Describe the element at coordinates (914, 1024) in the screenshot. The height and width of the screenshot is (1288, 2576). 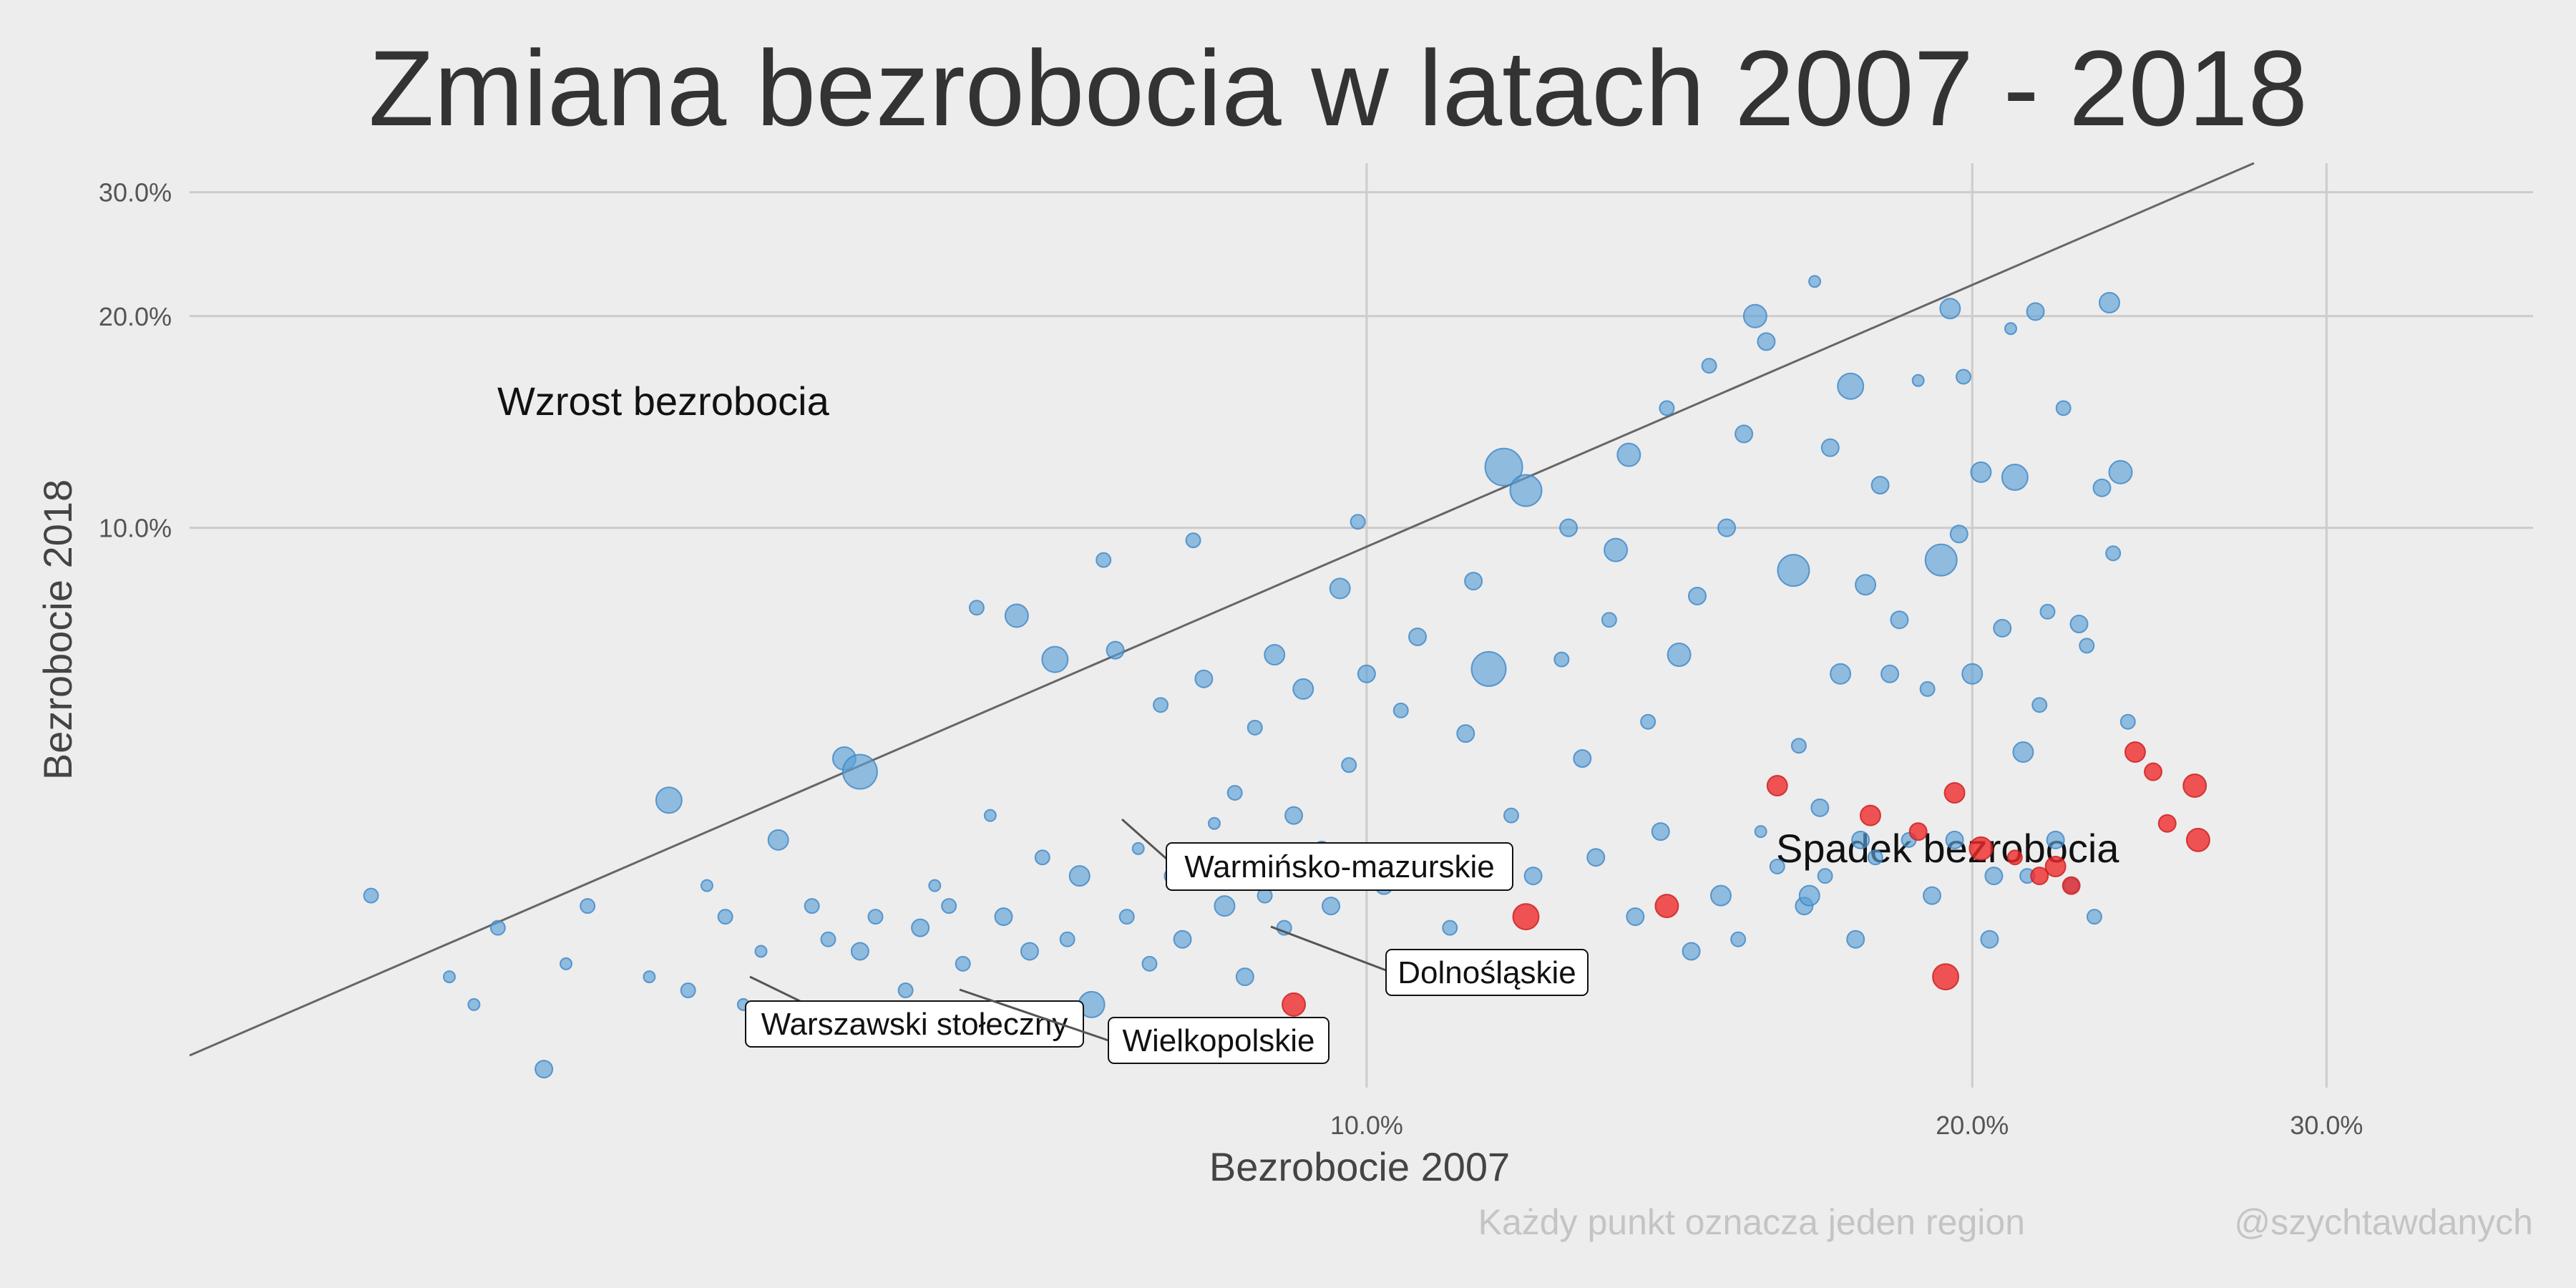
I see `callout-label-warszawski-stoleczny: Warszawski stołeczny` at that location.